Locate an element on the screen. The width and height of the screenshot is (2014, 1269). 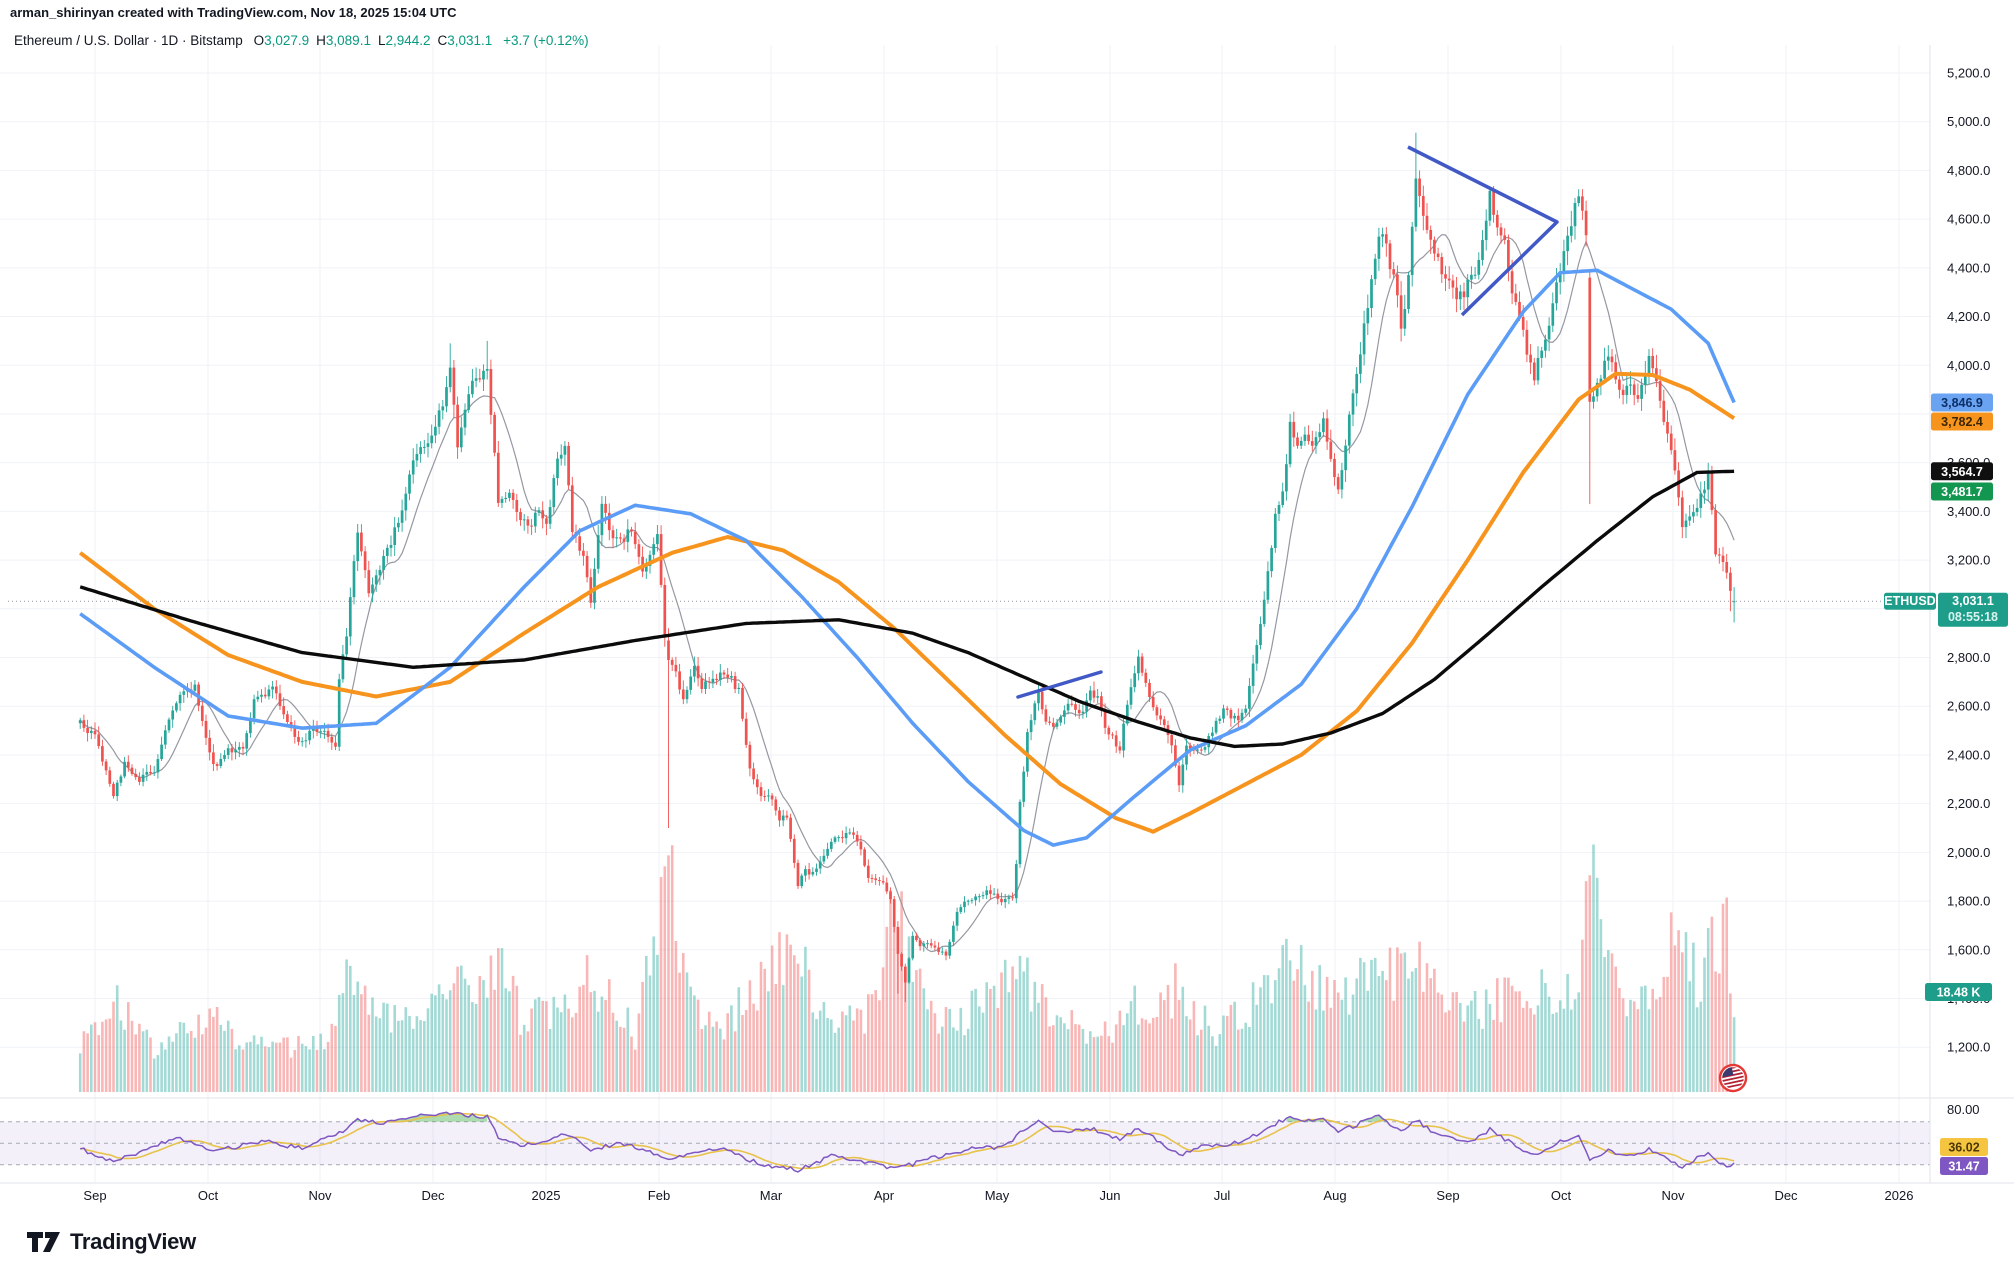
month-label: Sep is located at coordinates (1447, 1195).